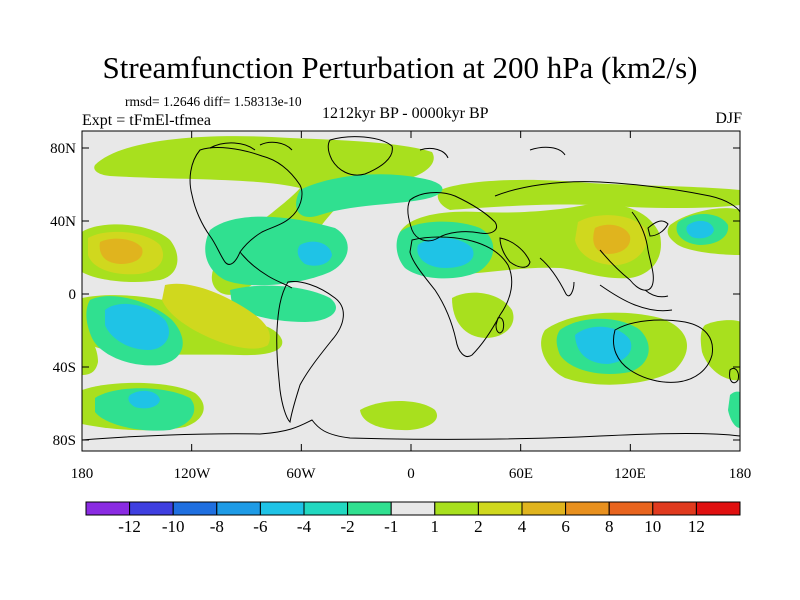 The height and width of the screenshot is (600, 800). What do you see at coordinates (283, 303) in the screenshot?
I see `anomaly-negative-atlantic-south` at bounding box center [283, 303].